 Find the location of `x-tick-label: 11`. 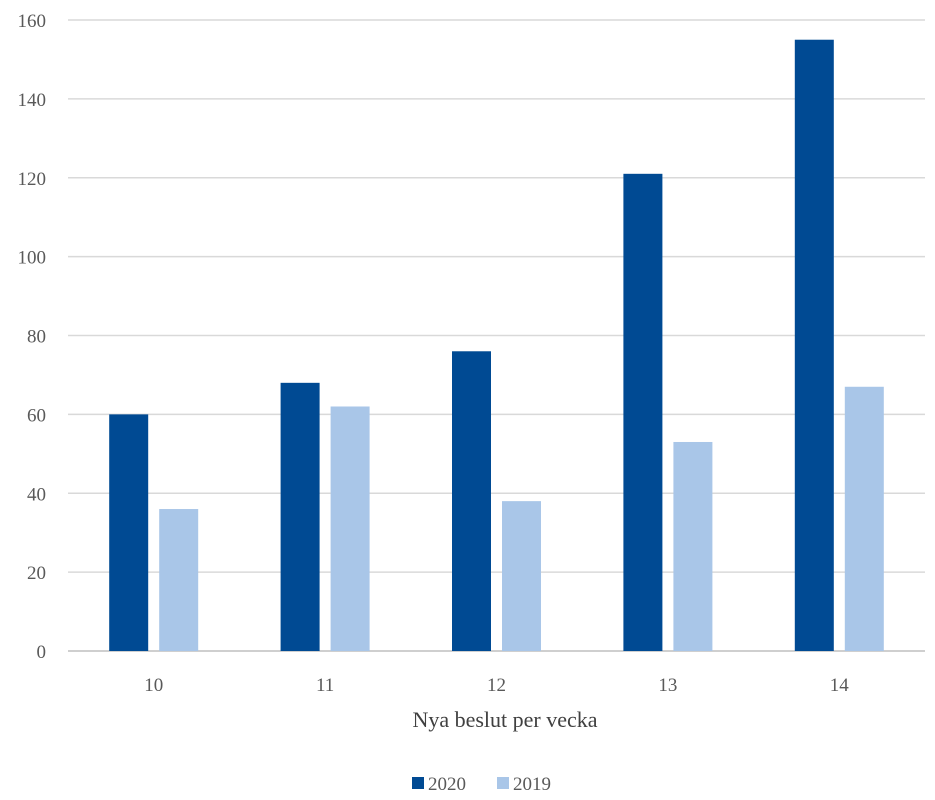

x-tick-label: 11 is located at coordinates (325, 685).